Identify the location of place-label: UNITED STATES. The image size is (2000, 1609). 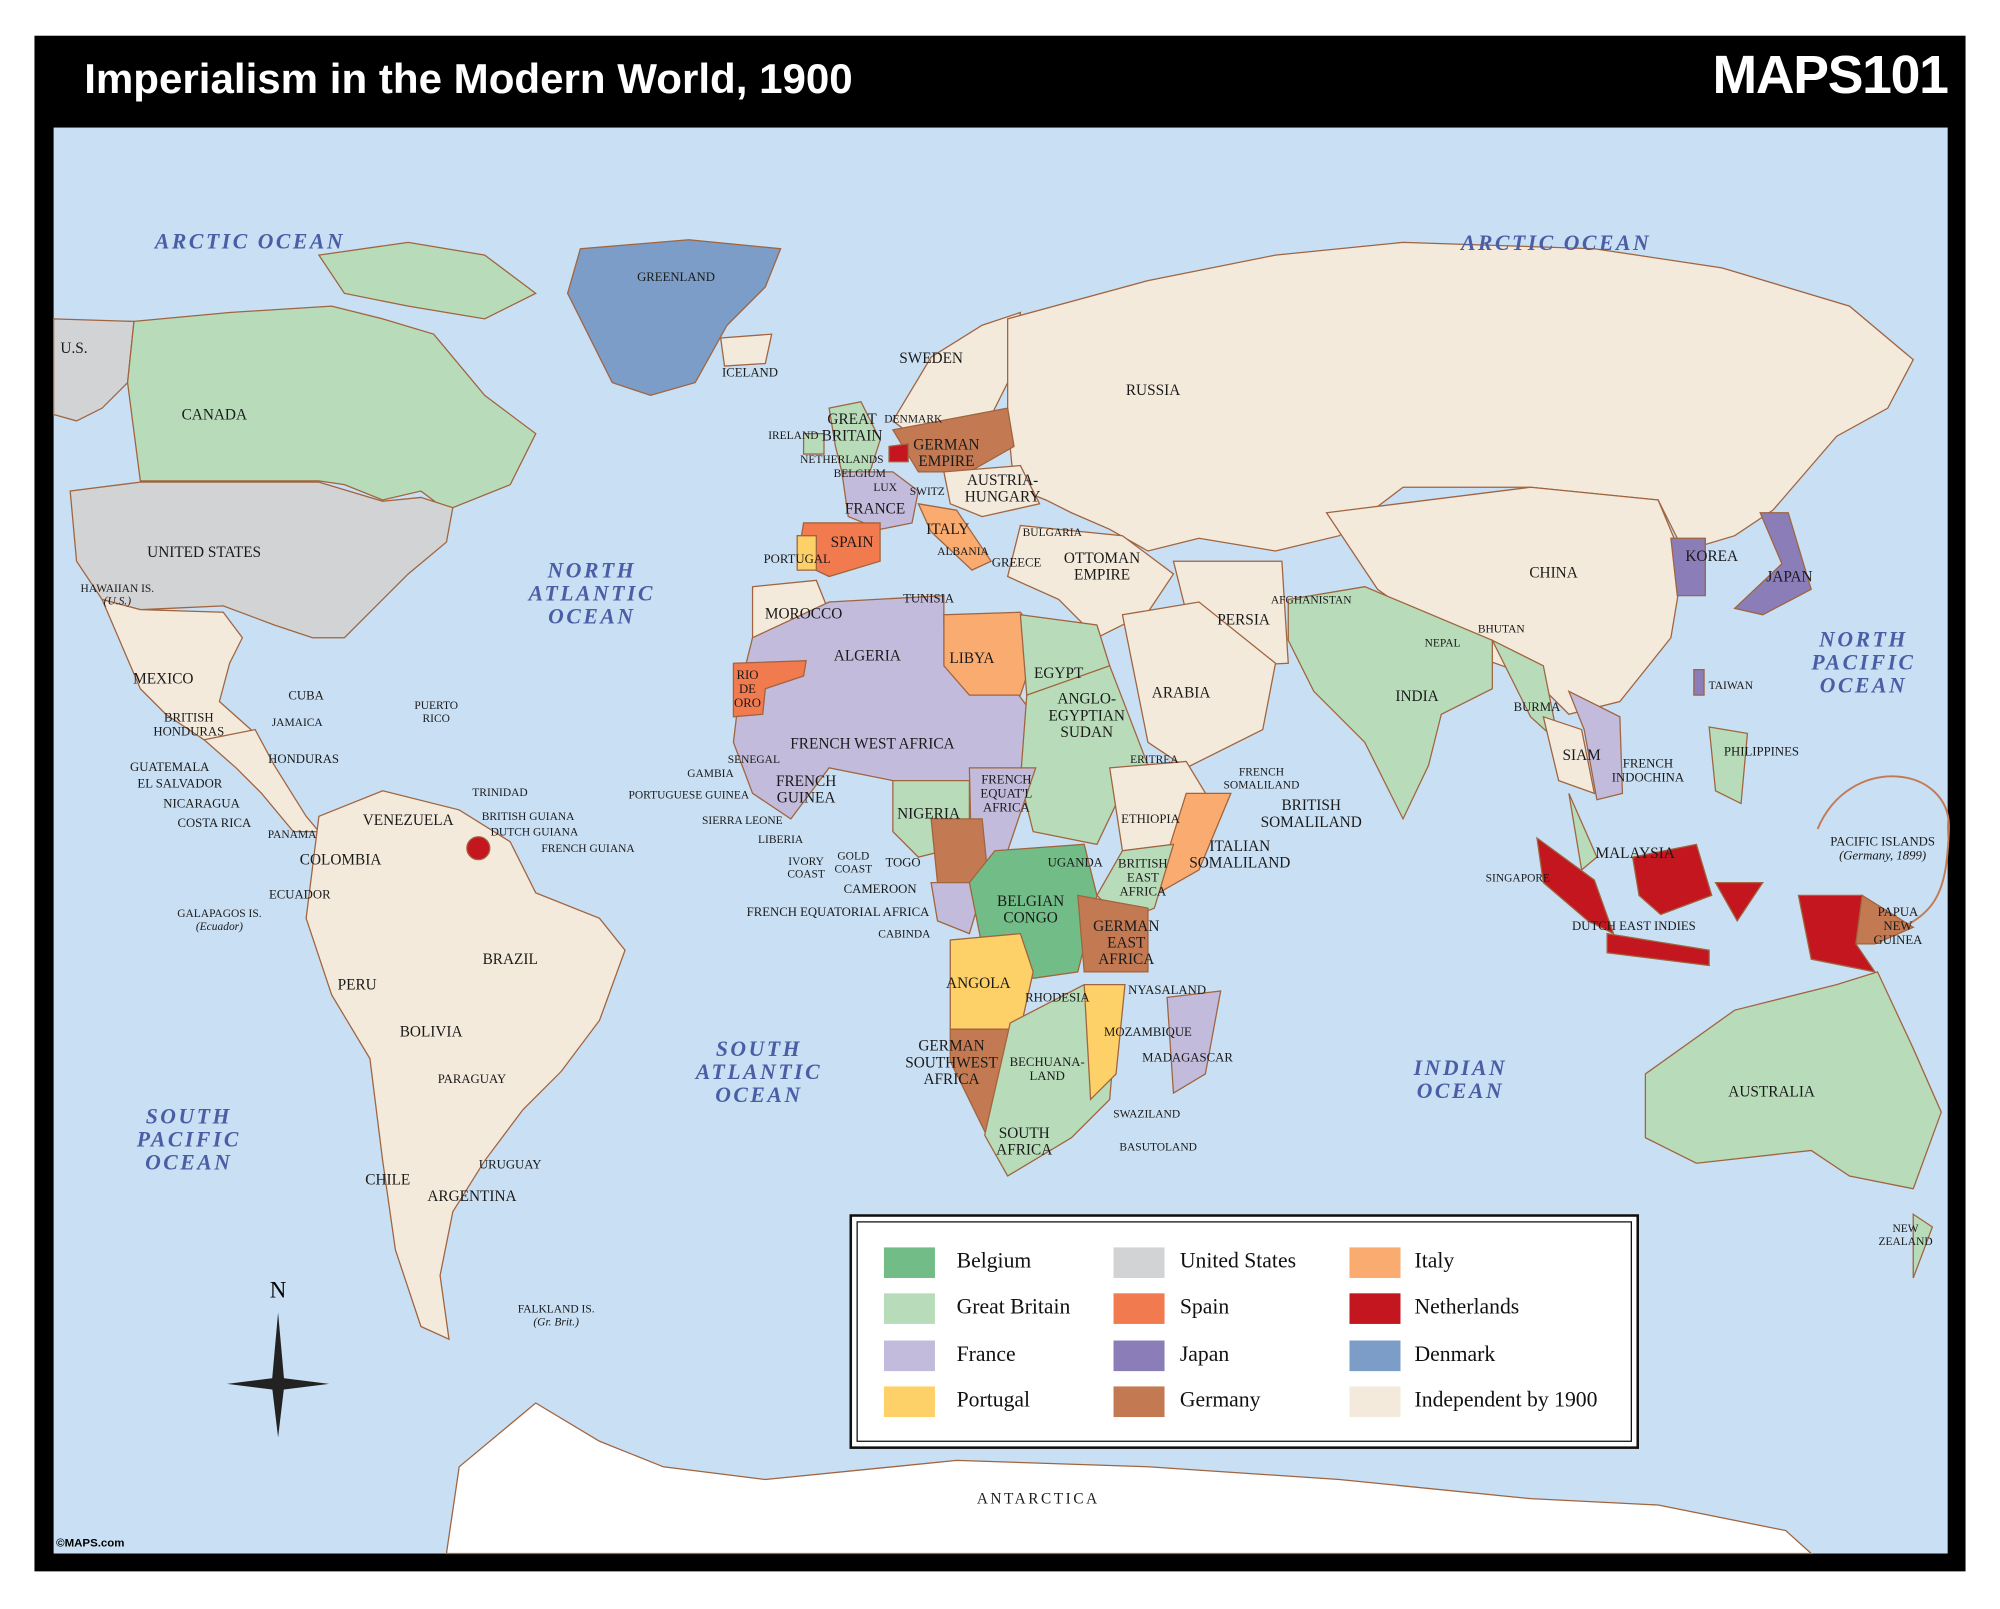
(204, 552).